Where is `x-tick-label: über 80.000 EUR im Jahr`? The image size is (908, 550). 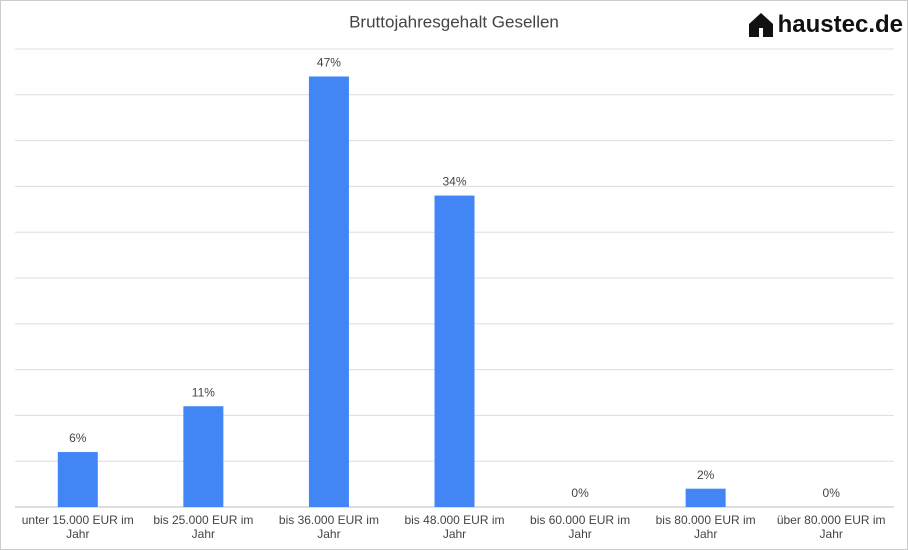 x-tick-label: über 80.000 EUR im Jahr is located at coordinates (831, 527).